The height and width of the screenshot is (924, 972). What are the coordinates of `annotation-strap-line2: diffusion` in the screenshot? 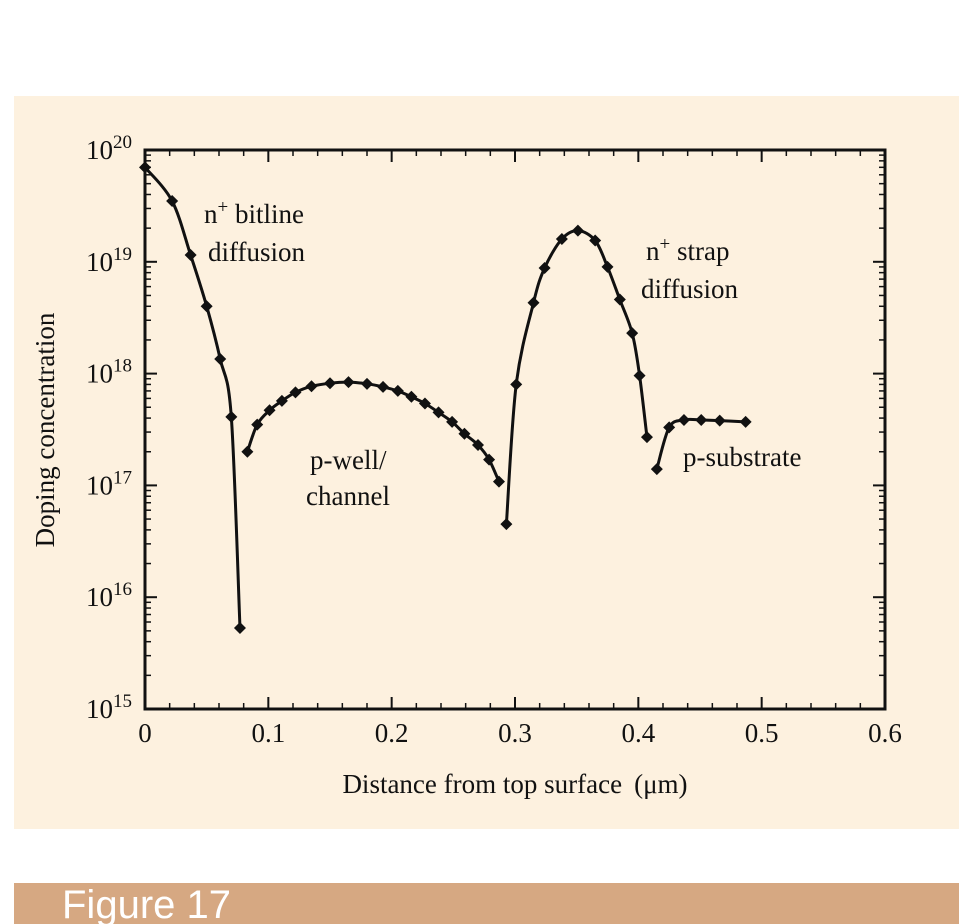 It's located at (690, 289).